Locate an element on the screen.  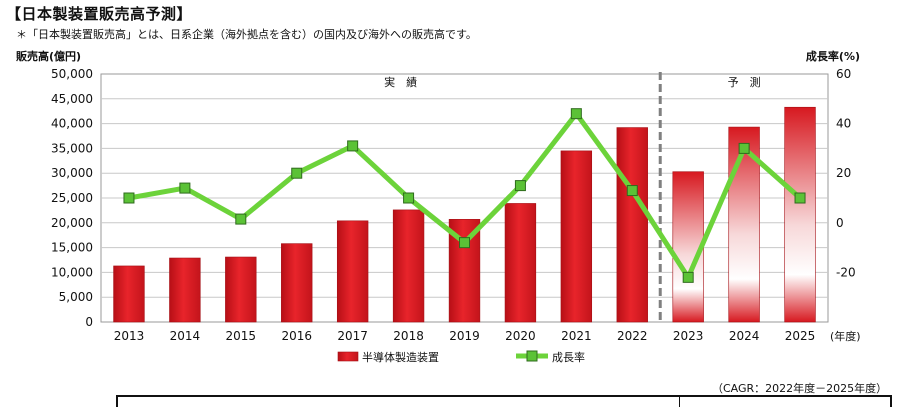
cagr-note: （CAGR：2022年度－2025年度） is located at coordinates (800, 388).